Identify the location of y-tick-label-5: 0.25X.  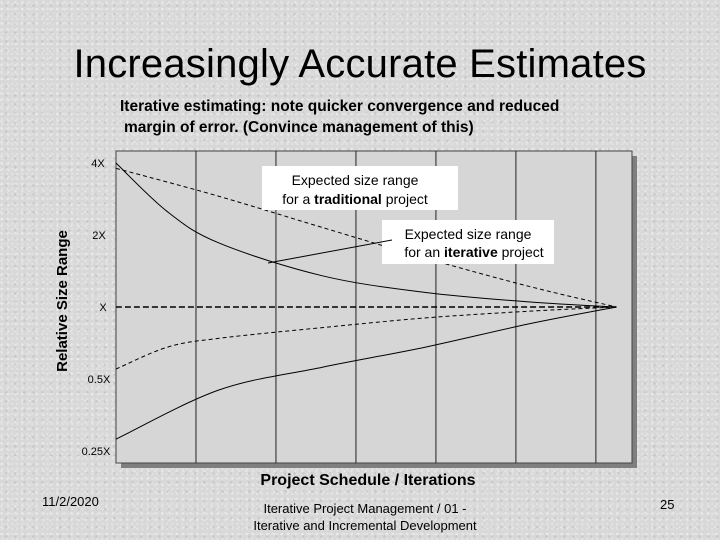
(96, 452).